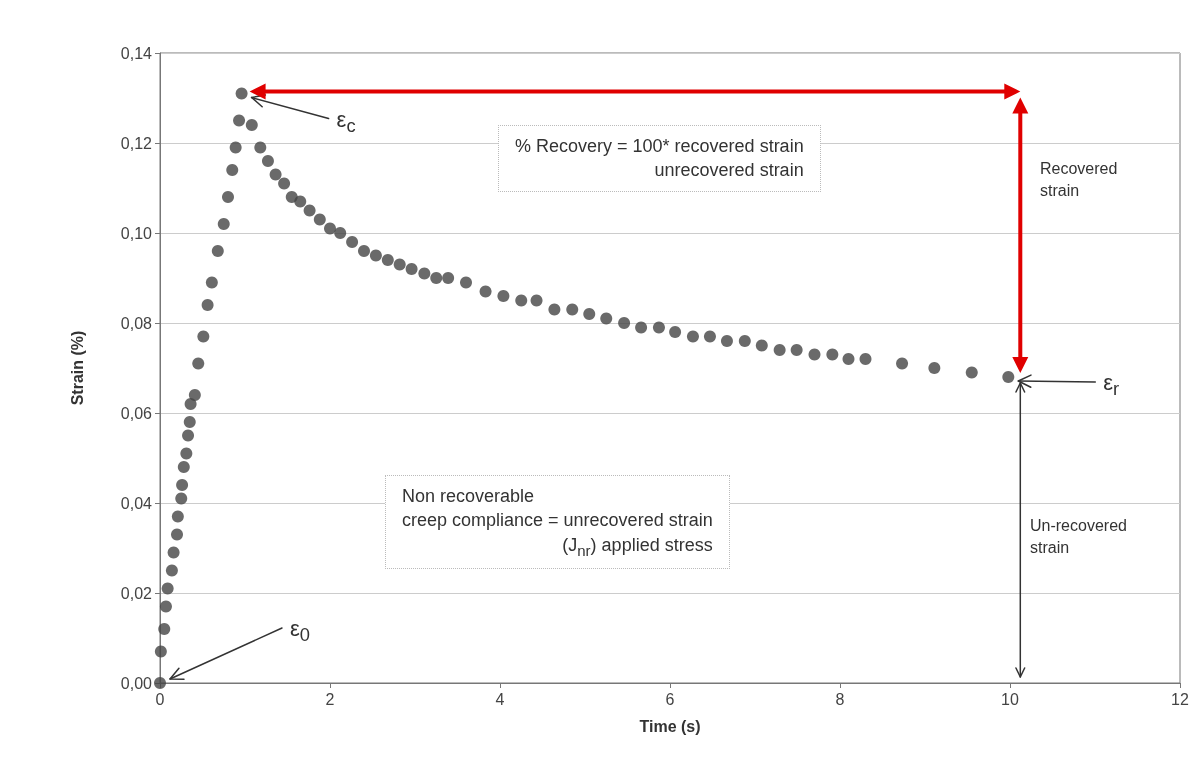 Image resolution: width=1201 pixels, height=782 pixels. I want to click on annotation: Non recoverable creep compliance = unrecovered strain (J$_{nr}$) applied stress, so click(557, 523).